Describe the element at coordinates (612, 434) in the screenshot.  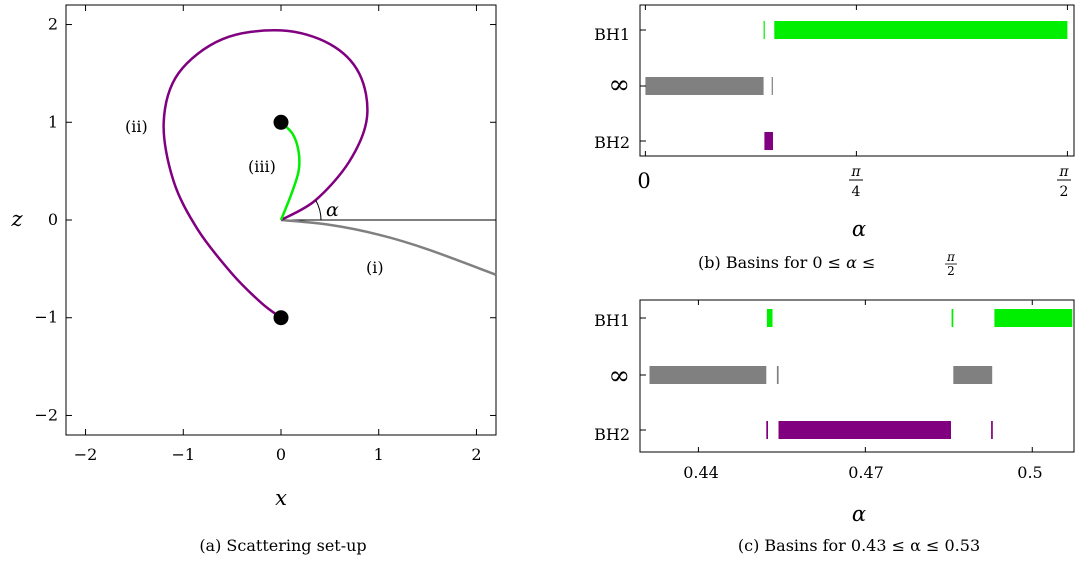
I see `panel-c-row-bh2: BH2` at that location.